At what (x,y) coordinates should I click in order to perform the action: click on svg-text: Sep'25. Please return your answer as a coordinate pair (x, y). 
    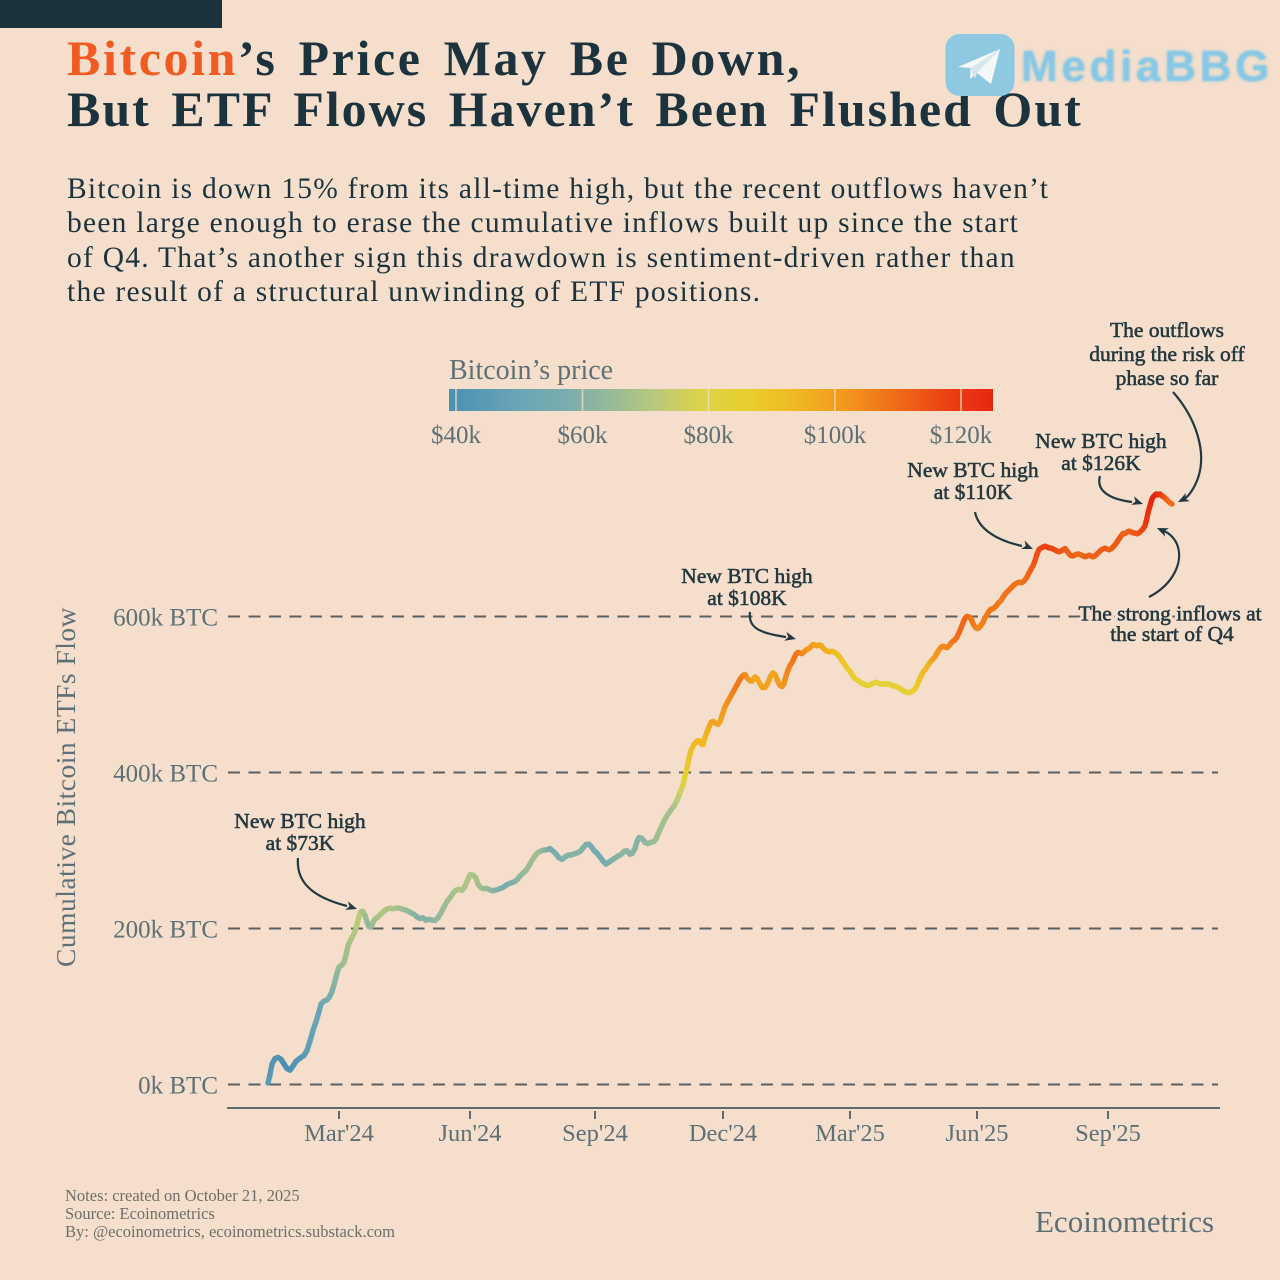
    Looking at the image, I should click on (1108, 1133).